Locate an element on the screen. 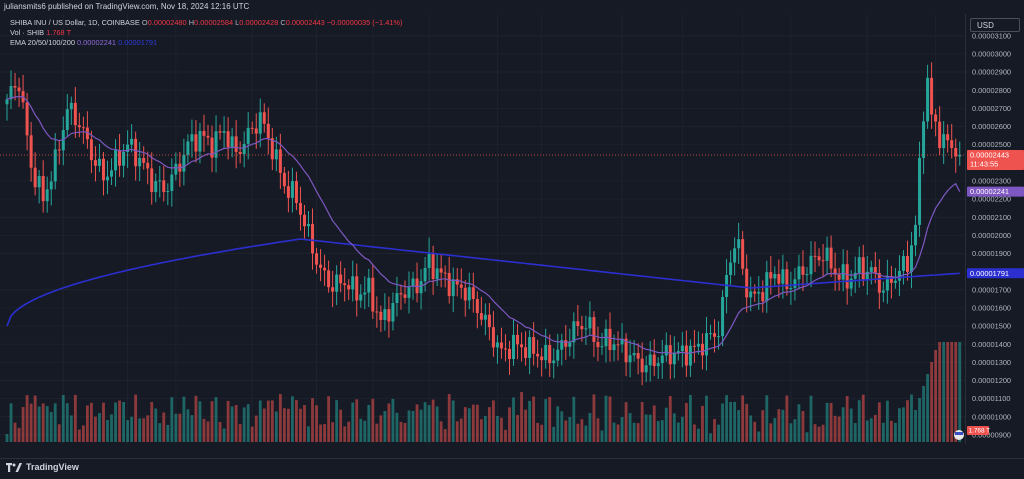 This screenshot has width=1024, height=479. open-value: 0.00002480 is located at coordinates (167, 22).